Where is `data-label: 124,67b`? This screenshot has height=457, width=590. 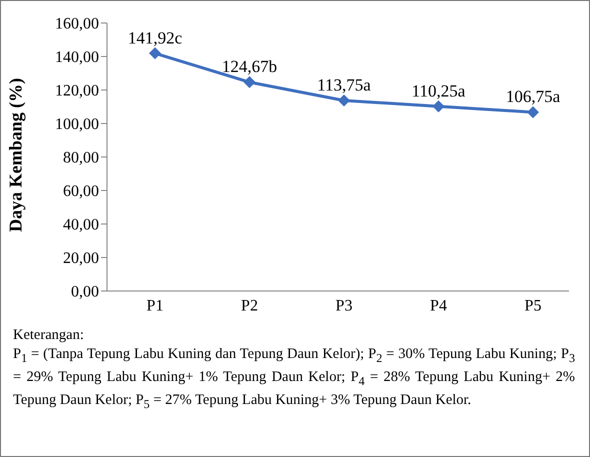
data-label: 124,67b is located at coordinates (250, 66).